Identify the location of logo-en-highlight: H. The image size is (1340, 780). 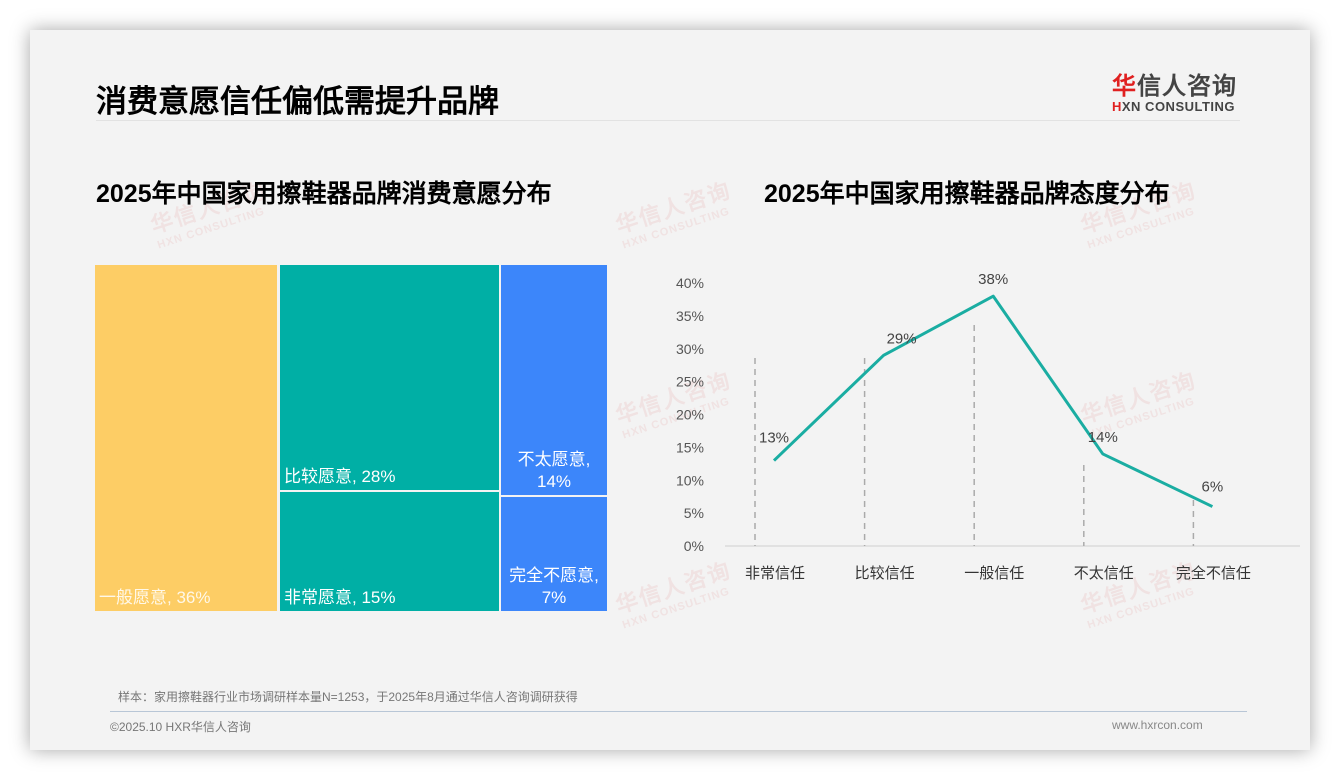
(1117, 106).